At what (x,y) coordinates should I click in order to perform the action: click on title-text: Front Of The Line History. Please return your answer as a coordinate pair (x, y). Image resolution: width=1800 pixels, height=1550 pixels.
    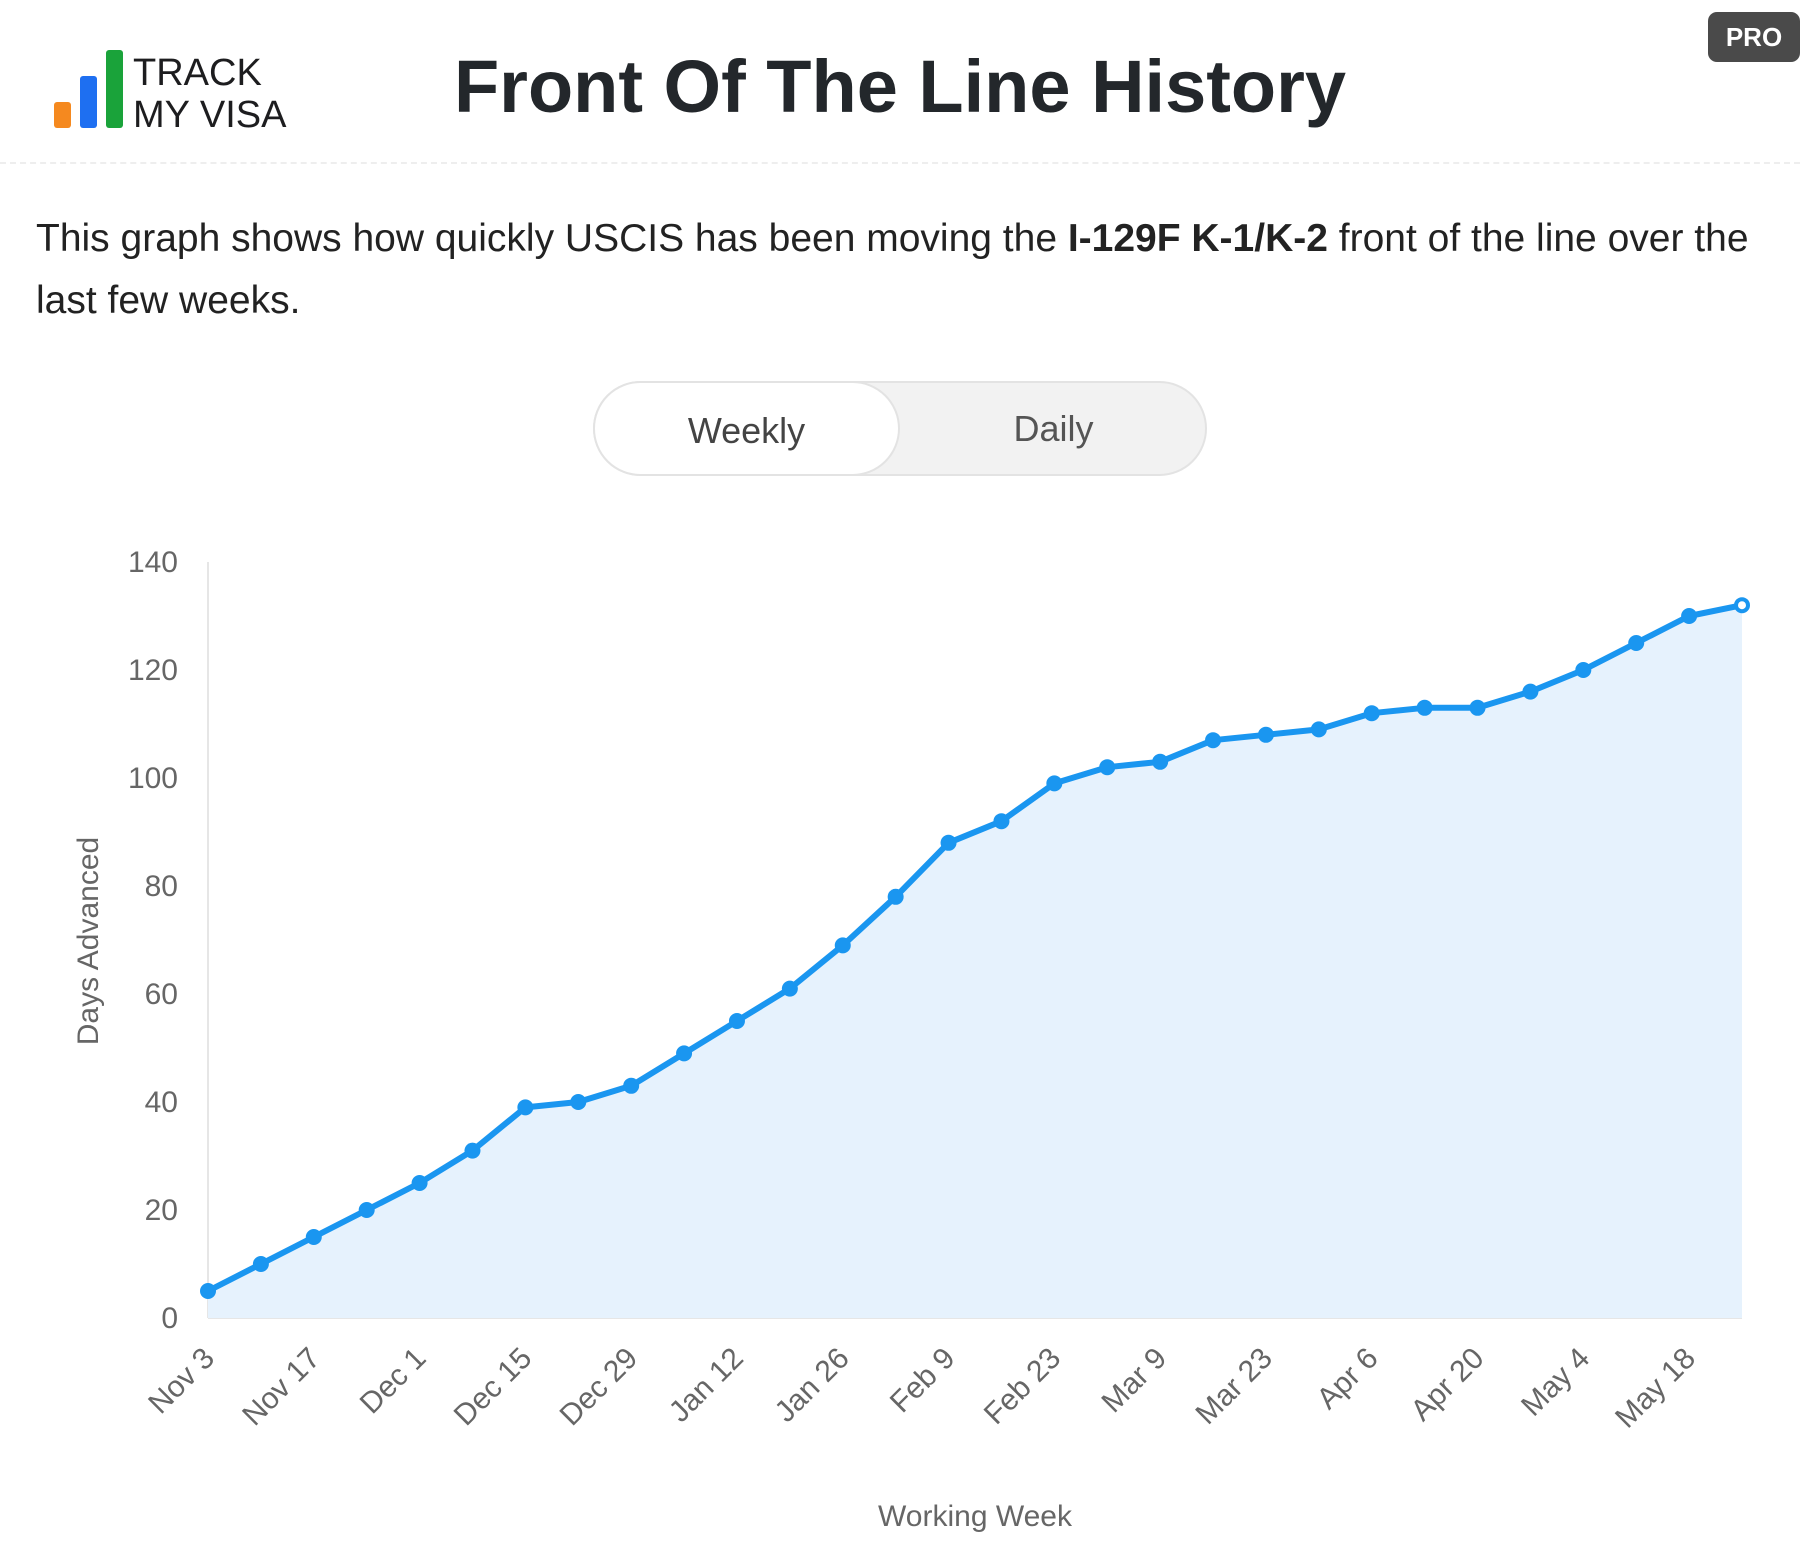
    Looking at the image, I should click on (900, 86).